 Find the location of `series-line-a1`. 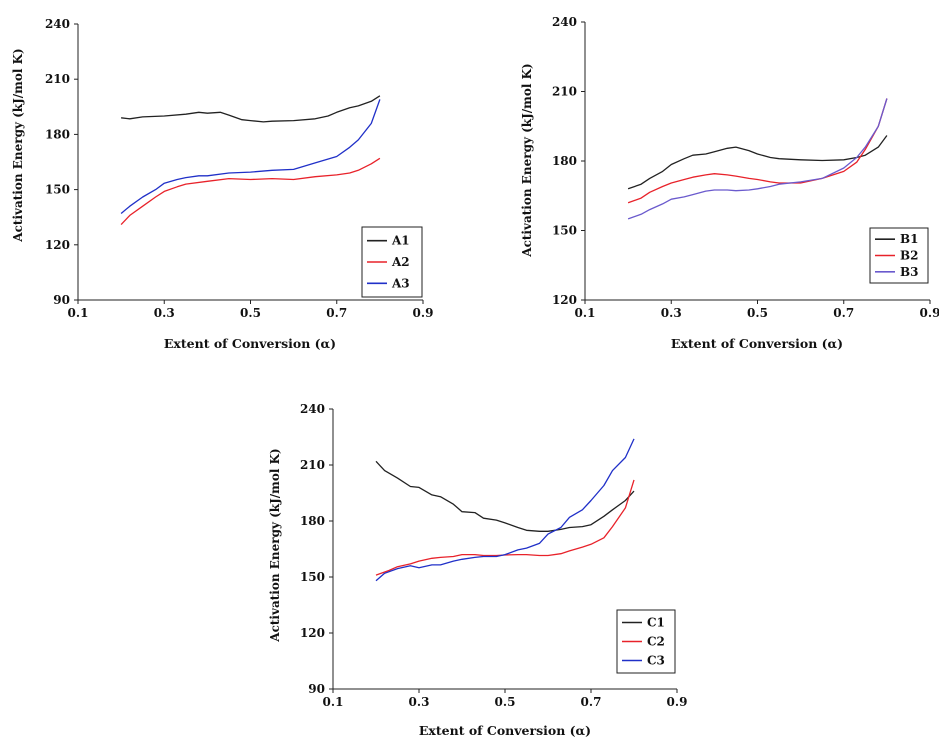

series-line-a1 is located at coordinates (251, 109).